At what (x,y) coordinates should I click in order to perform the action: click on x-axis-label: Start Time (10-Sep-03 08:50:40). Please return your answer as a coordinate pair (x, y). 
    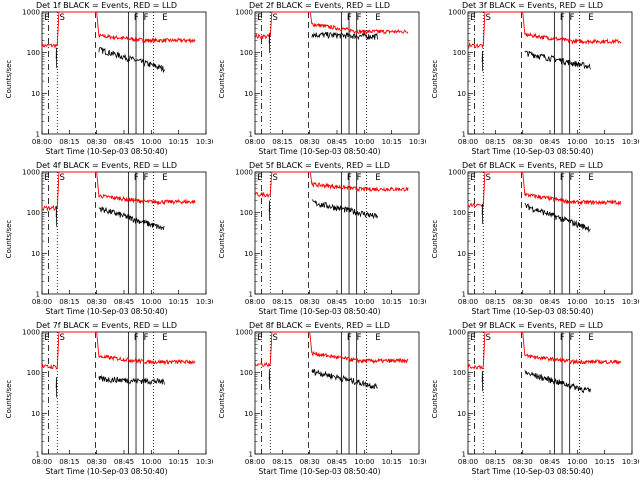
    Looking at the image, I should click on (532, 151).